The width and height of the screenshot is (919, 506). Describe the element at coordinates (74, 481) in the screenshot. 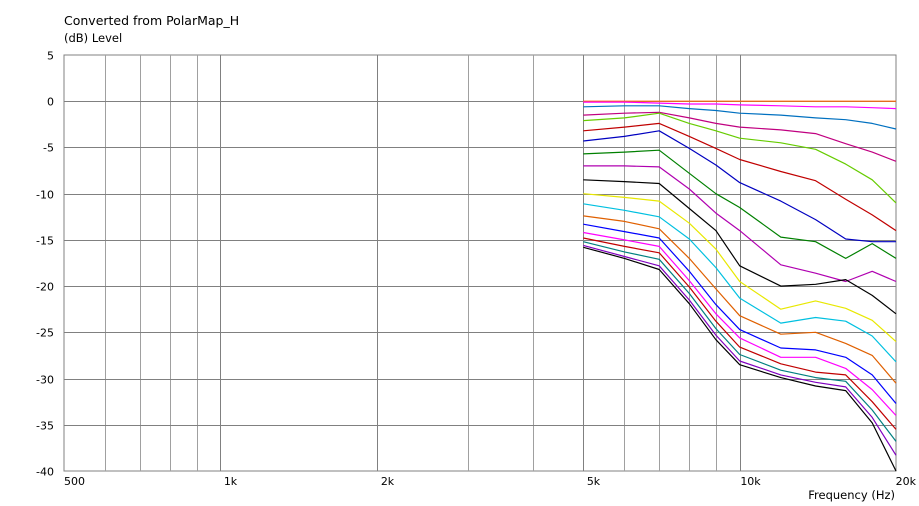

I see `x-tick-label: 500` at that location.